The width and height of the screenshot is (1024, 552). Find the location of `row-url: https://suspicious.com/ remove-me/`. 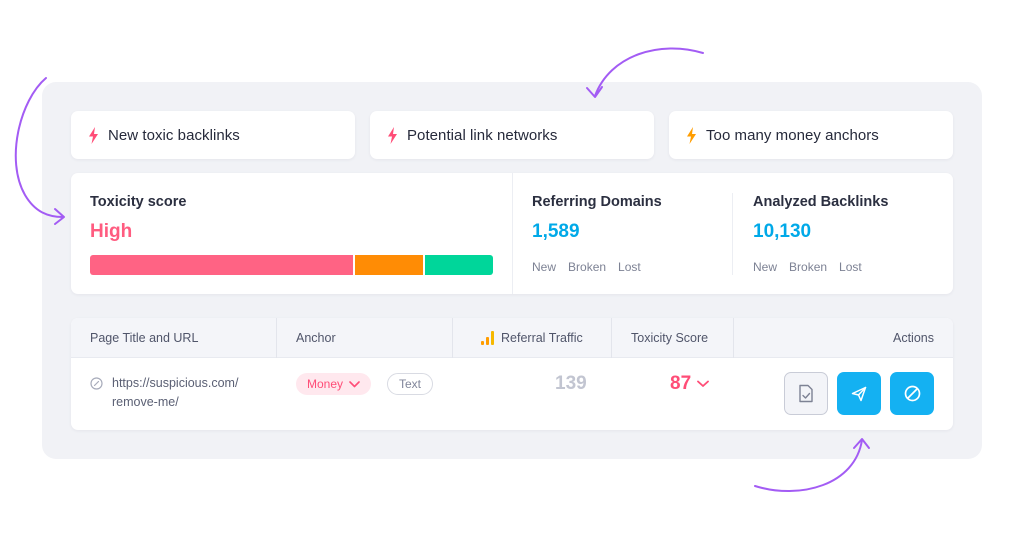

row-url: https://suspicious.com/ remove-me/ is located at coordinates (164, 393).